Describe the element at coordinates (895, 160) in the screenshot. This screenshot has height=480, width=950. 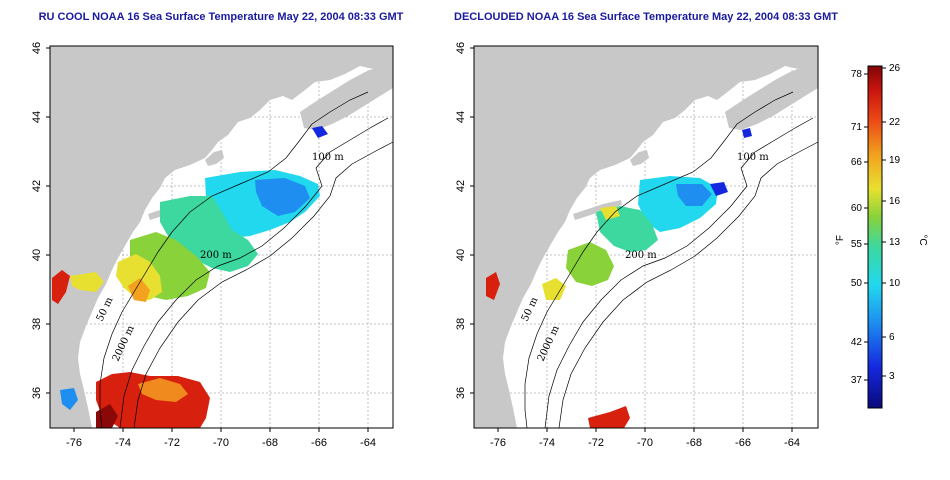
I see `colorbar-c-label: 19` at that location.